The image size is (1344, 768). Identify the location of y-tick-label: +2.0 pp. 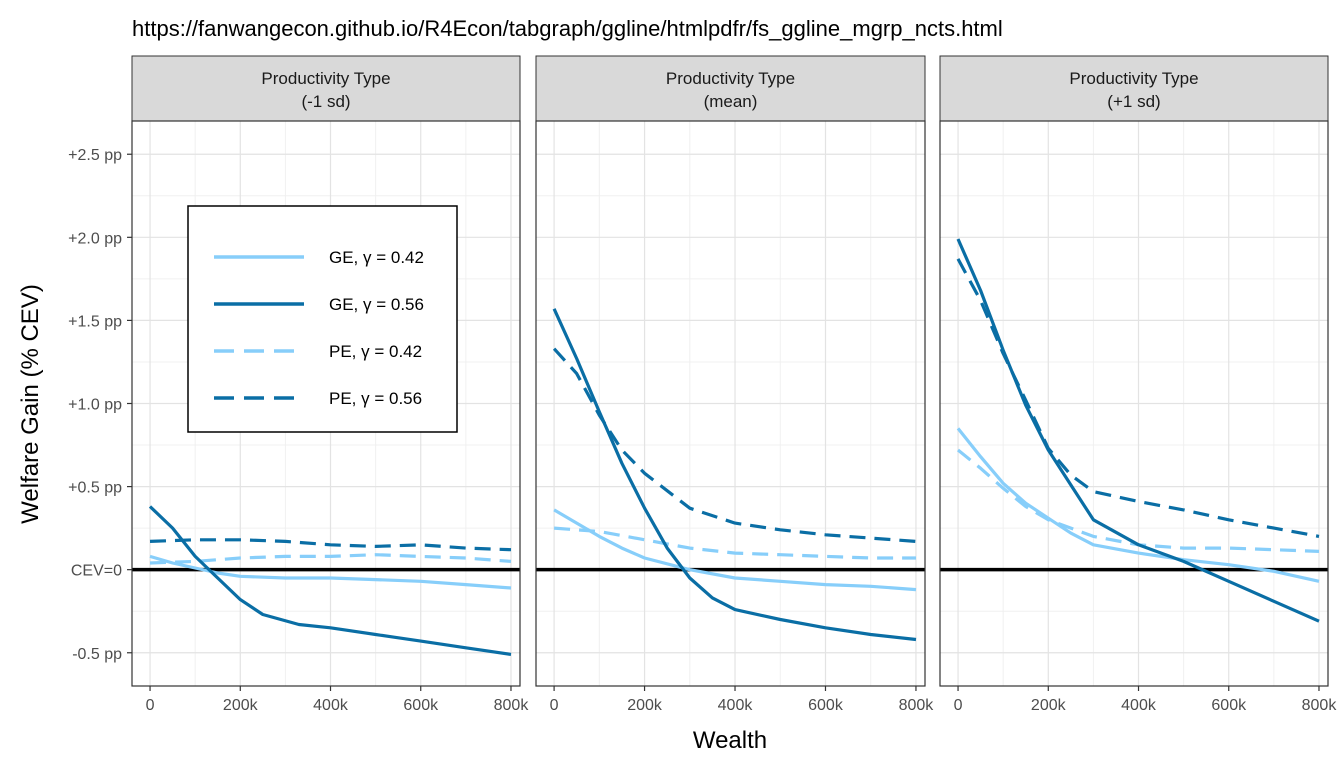
(95, 238).